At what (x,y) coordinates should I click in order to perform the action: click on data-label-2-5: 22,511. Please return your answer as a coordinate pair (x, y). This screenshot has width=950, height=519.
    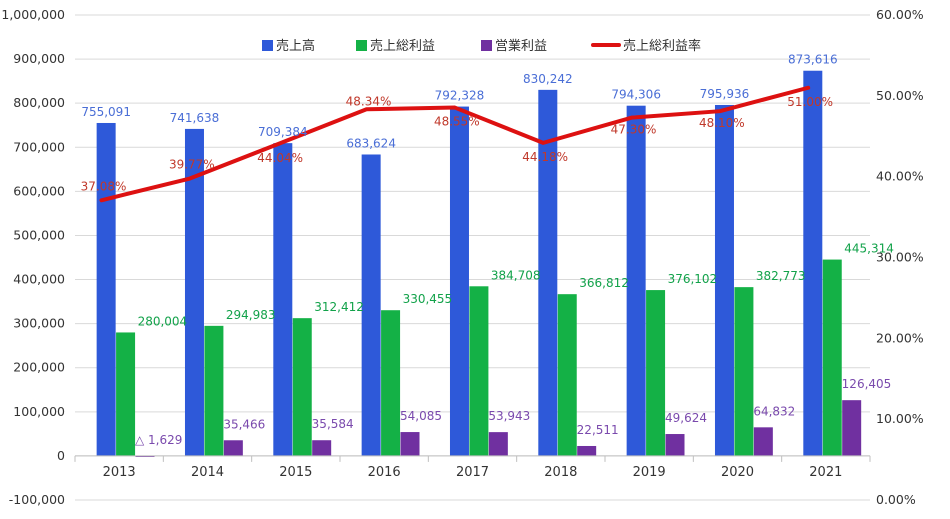
    Looking at the image, I should click on (598, 430).